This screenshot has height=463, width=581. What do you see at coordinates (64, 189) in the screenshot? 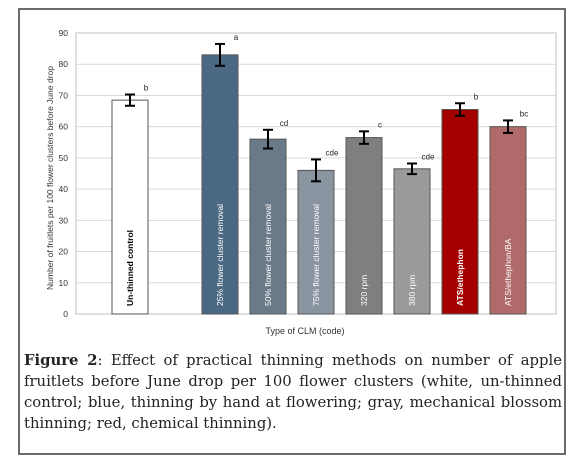
I see `y-tick-label: 40` at bounding box center [64, 189].